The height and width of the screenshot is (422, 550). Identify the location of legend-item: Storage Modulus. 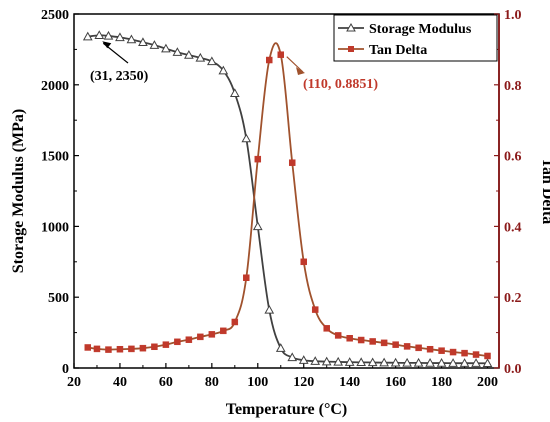
(405, 29).